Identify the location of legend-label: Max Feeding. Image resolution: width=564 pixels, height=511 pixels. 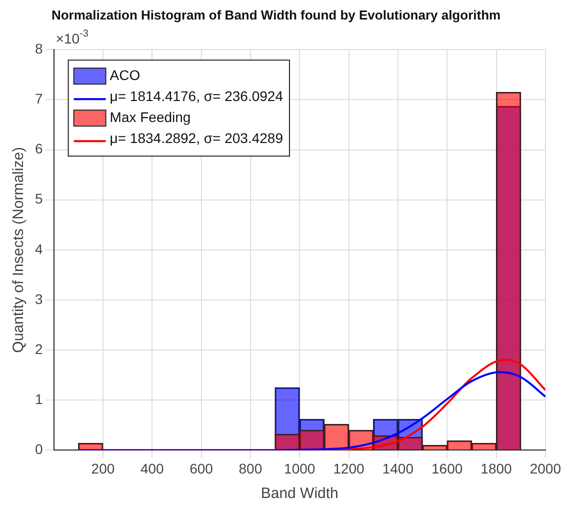
(150, 116).